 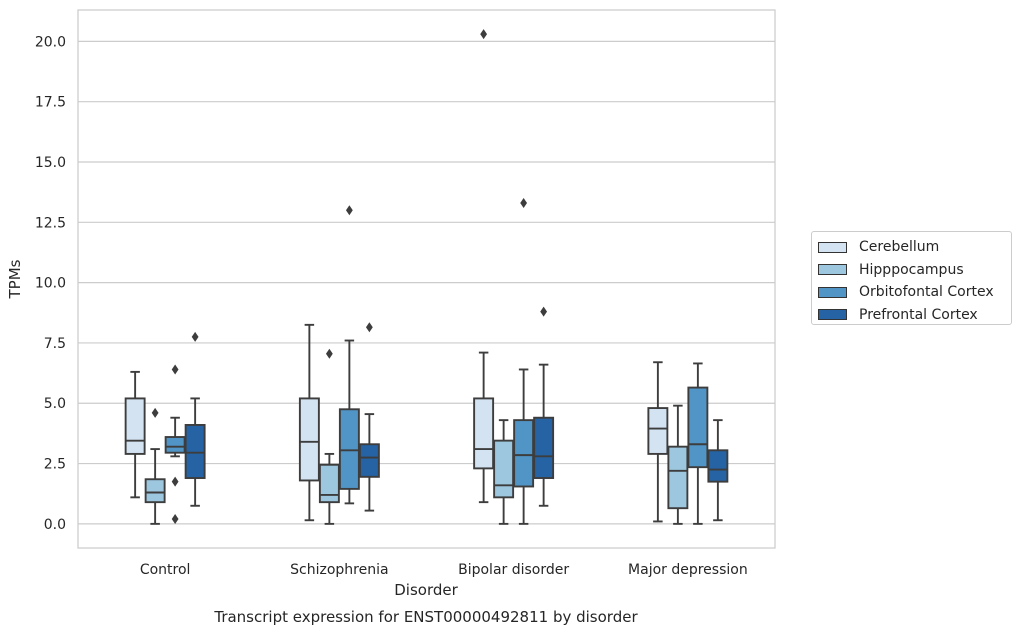 What do you see at coordinates (50, 223) in the screenshot?
I see `y-tick-label: 12.5` at bounding box center [50, 223].